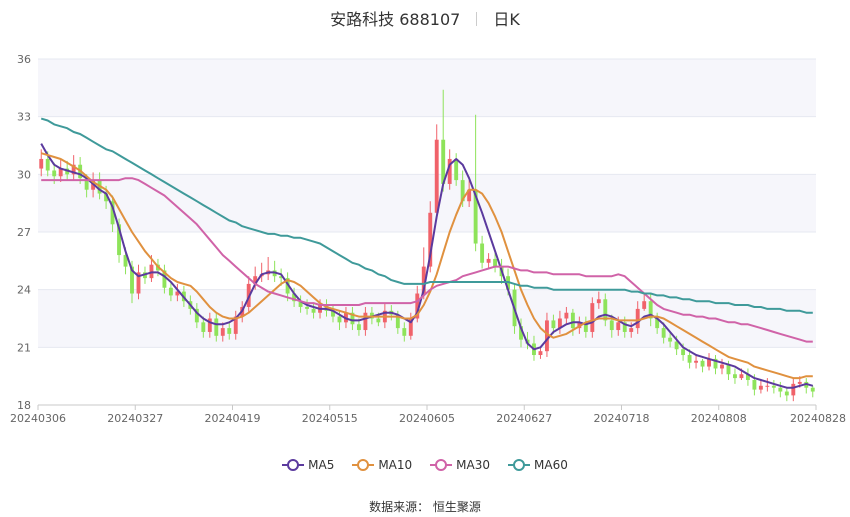  What do you see at coordinates (24, 174) in the screenshot?
I see `y-tick-label: 30` at bounding box center [24, 174].